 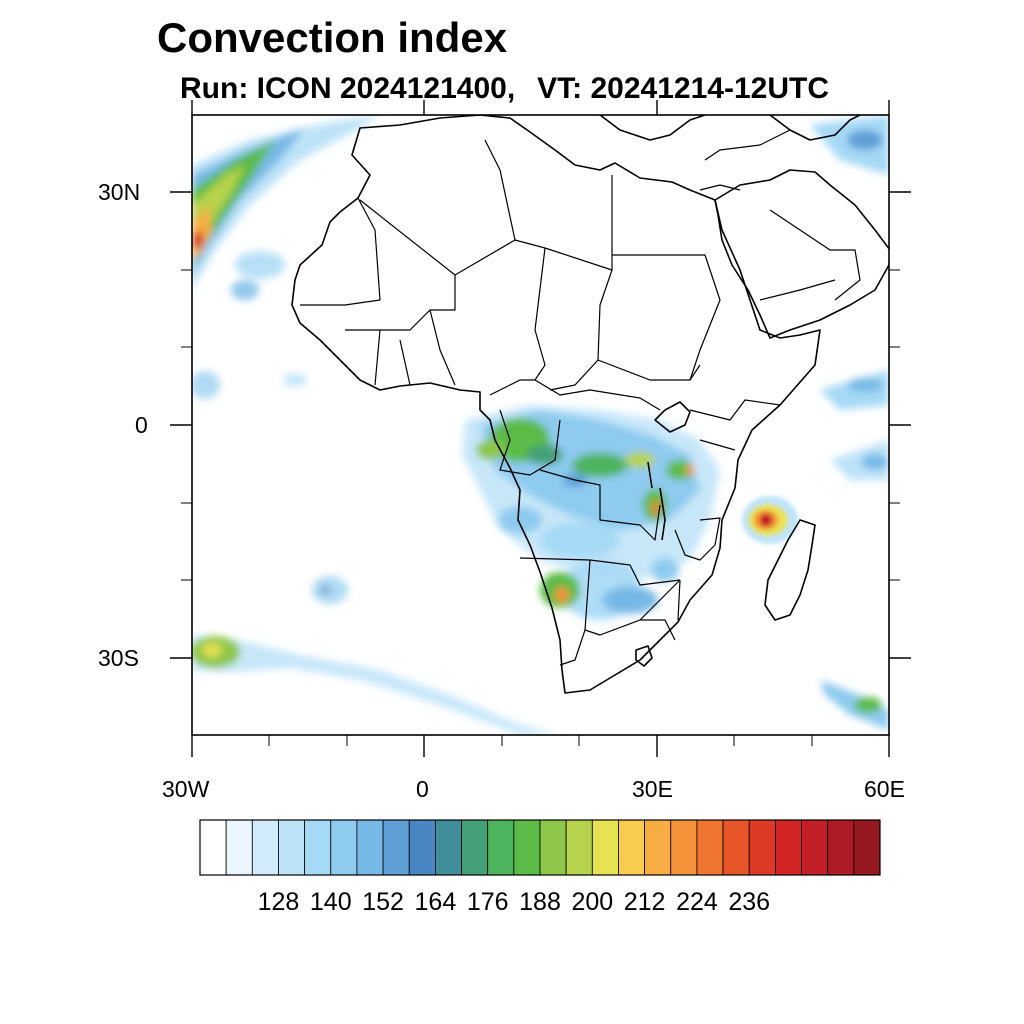 I want to click on border-botswana, so click(x=632, y=597).